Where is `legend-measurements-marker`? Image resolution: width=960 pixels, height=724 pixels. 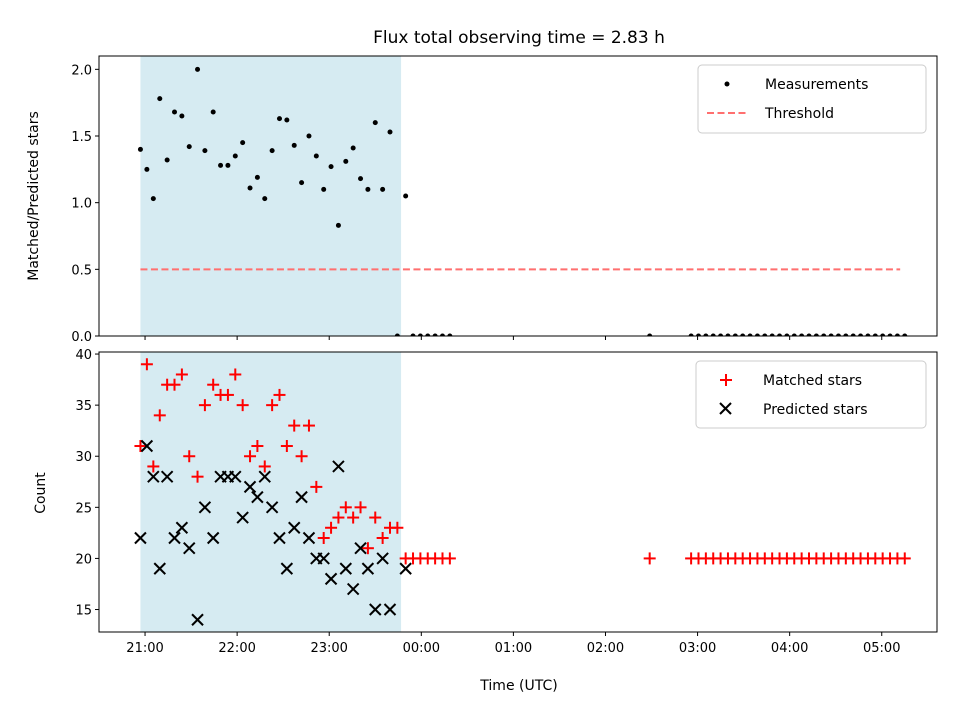
legend-measurements-marker is located at coordinates (727, 84).